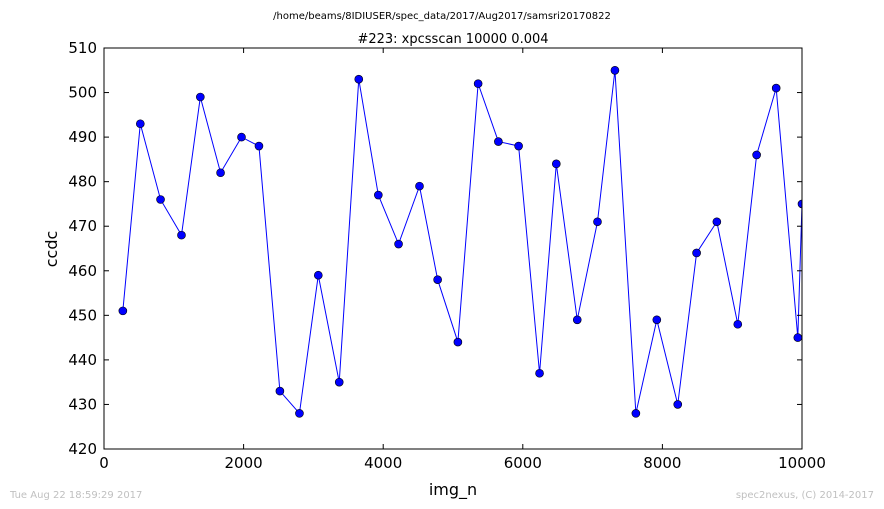 This screenshot has height=509, width=884. What do you see at coordinates (523, 463) in the screenshot?
I see `x-tick-label: 6000` at bounding box center [523, 463].